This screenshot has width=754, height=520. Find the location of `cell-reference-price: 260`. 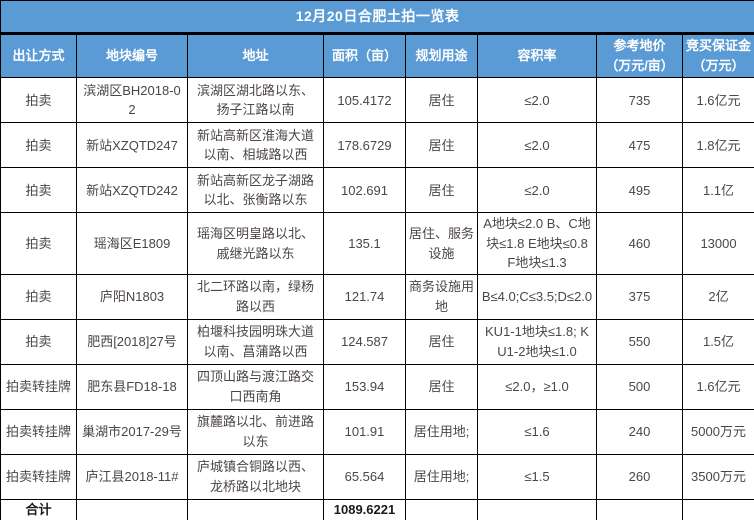

cell-reference-price: 260 is located at coordinates (639, 476).